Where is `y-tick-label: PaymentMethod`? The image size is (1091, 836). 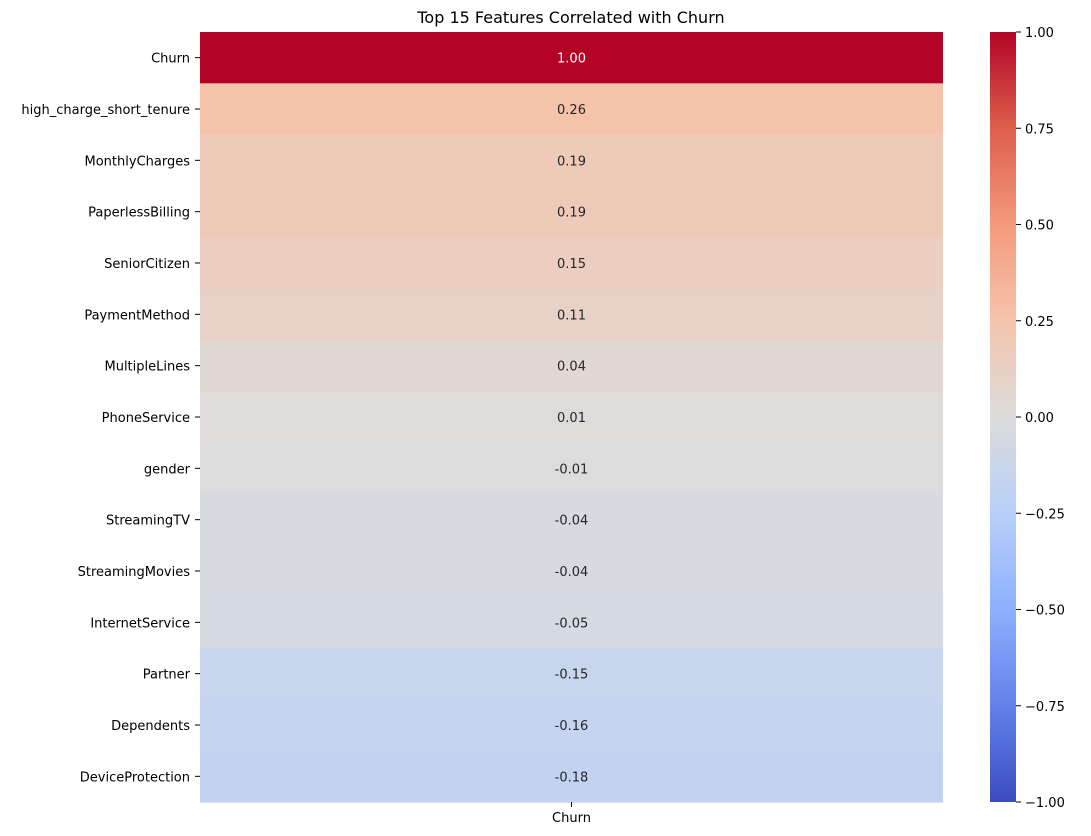 y-tick-label: PaymentMethod is located at coordinates (137, 315).